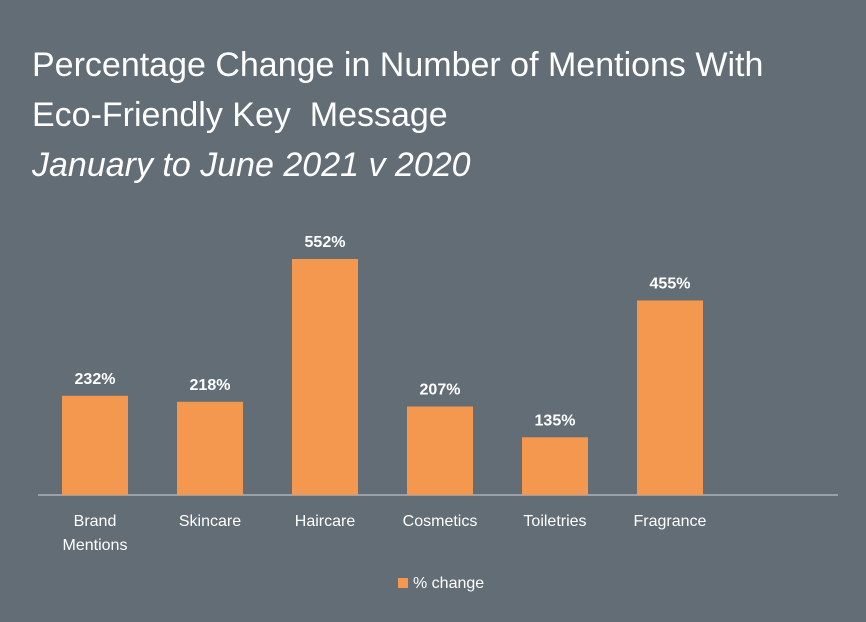 The image size is (866, 622). What do you see at coordinates (325, 521) in the screenshot?
I see `x-tick-label: Haircare` at bounding box center [325, 521].